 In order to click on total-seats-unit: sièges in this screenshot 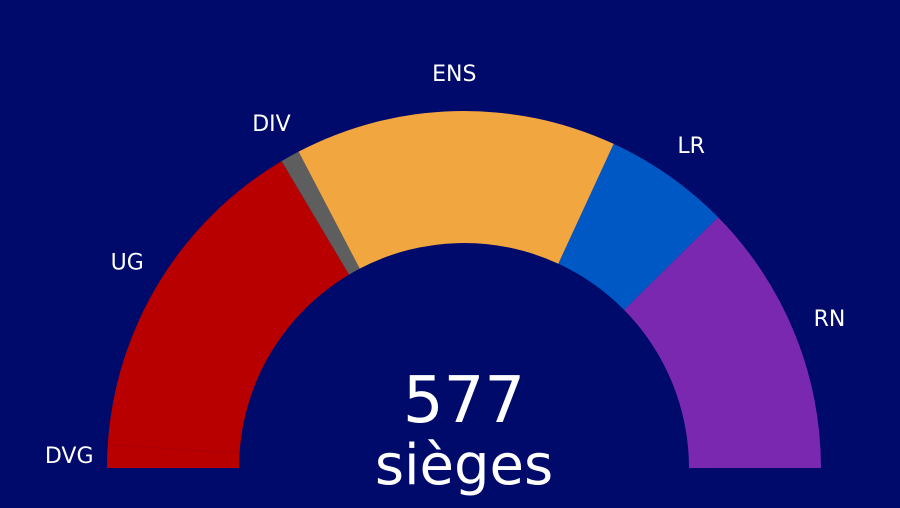, I will do `click(464, 465)`.